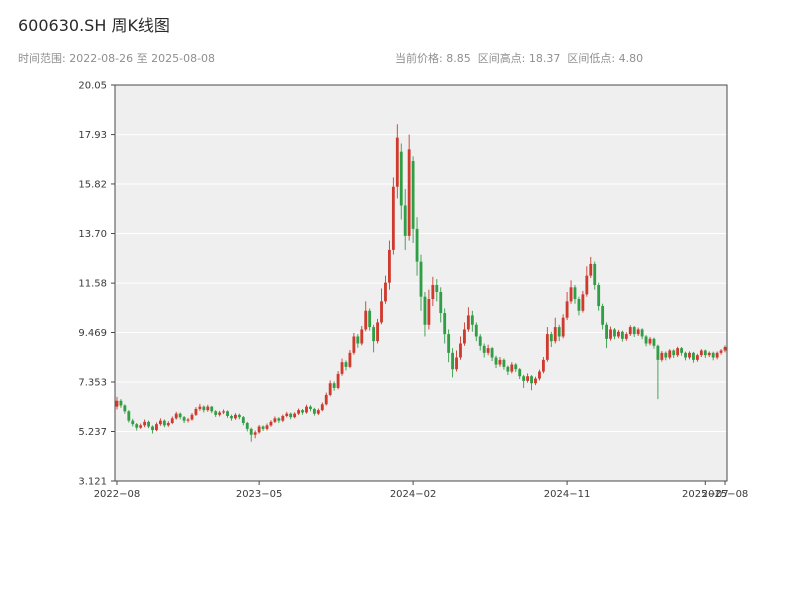 The image size is (800, 600). I want to click on y-tick-label: 20.05, so click(92, 86).